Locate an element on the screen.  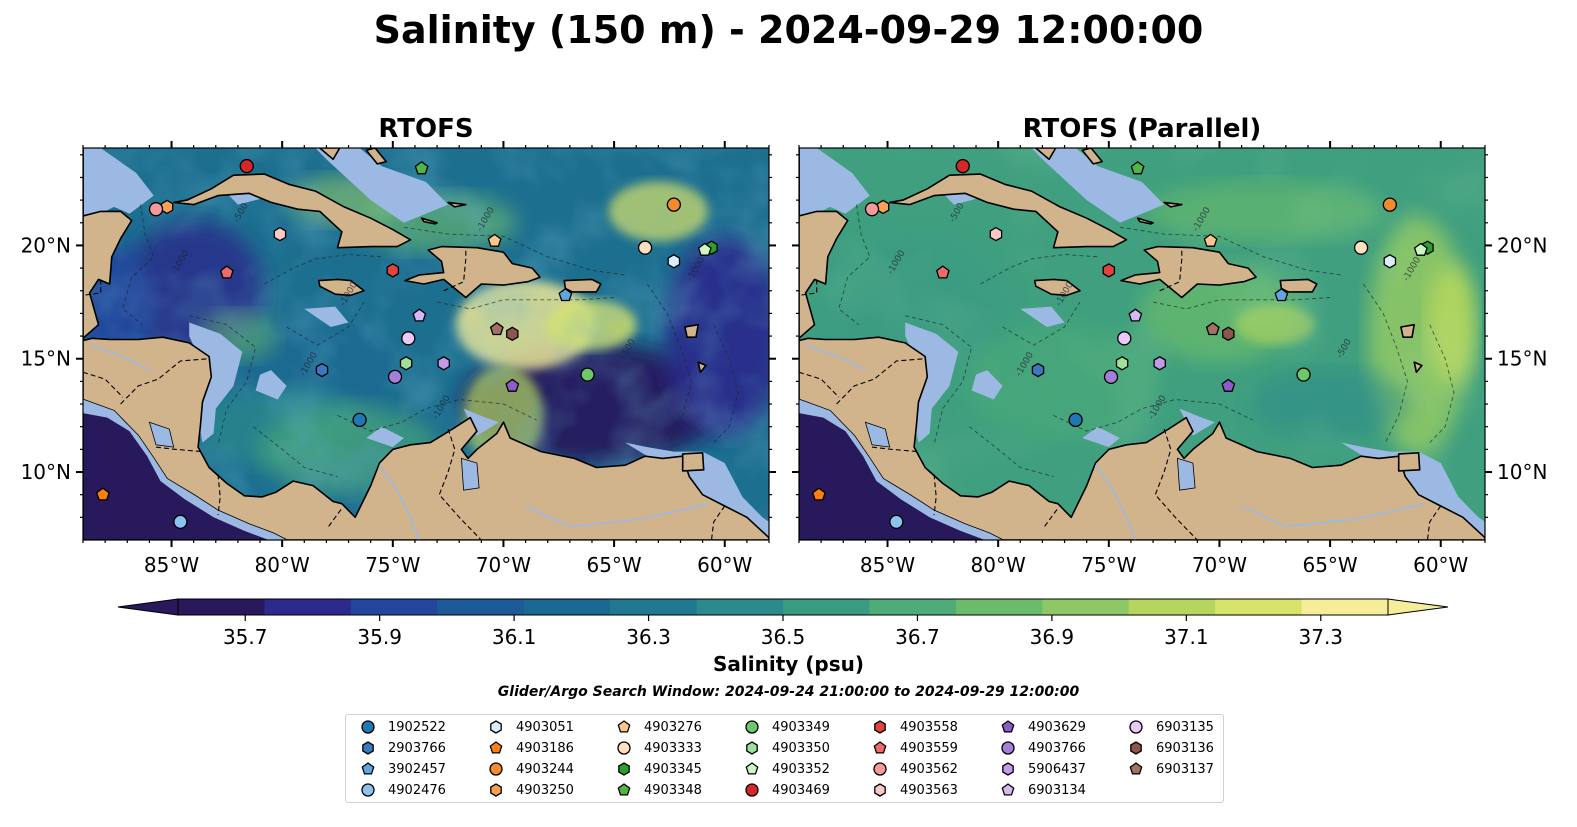
legend-label: 4903562 is located at coordinates (929, 769).